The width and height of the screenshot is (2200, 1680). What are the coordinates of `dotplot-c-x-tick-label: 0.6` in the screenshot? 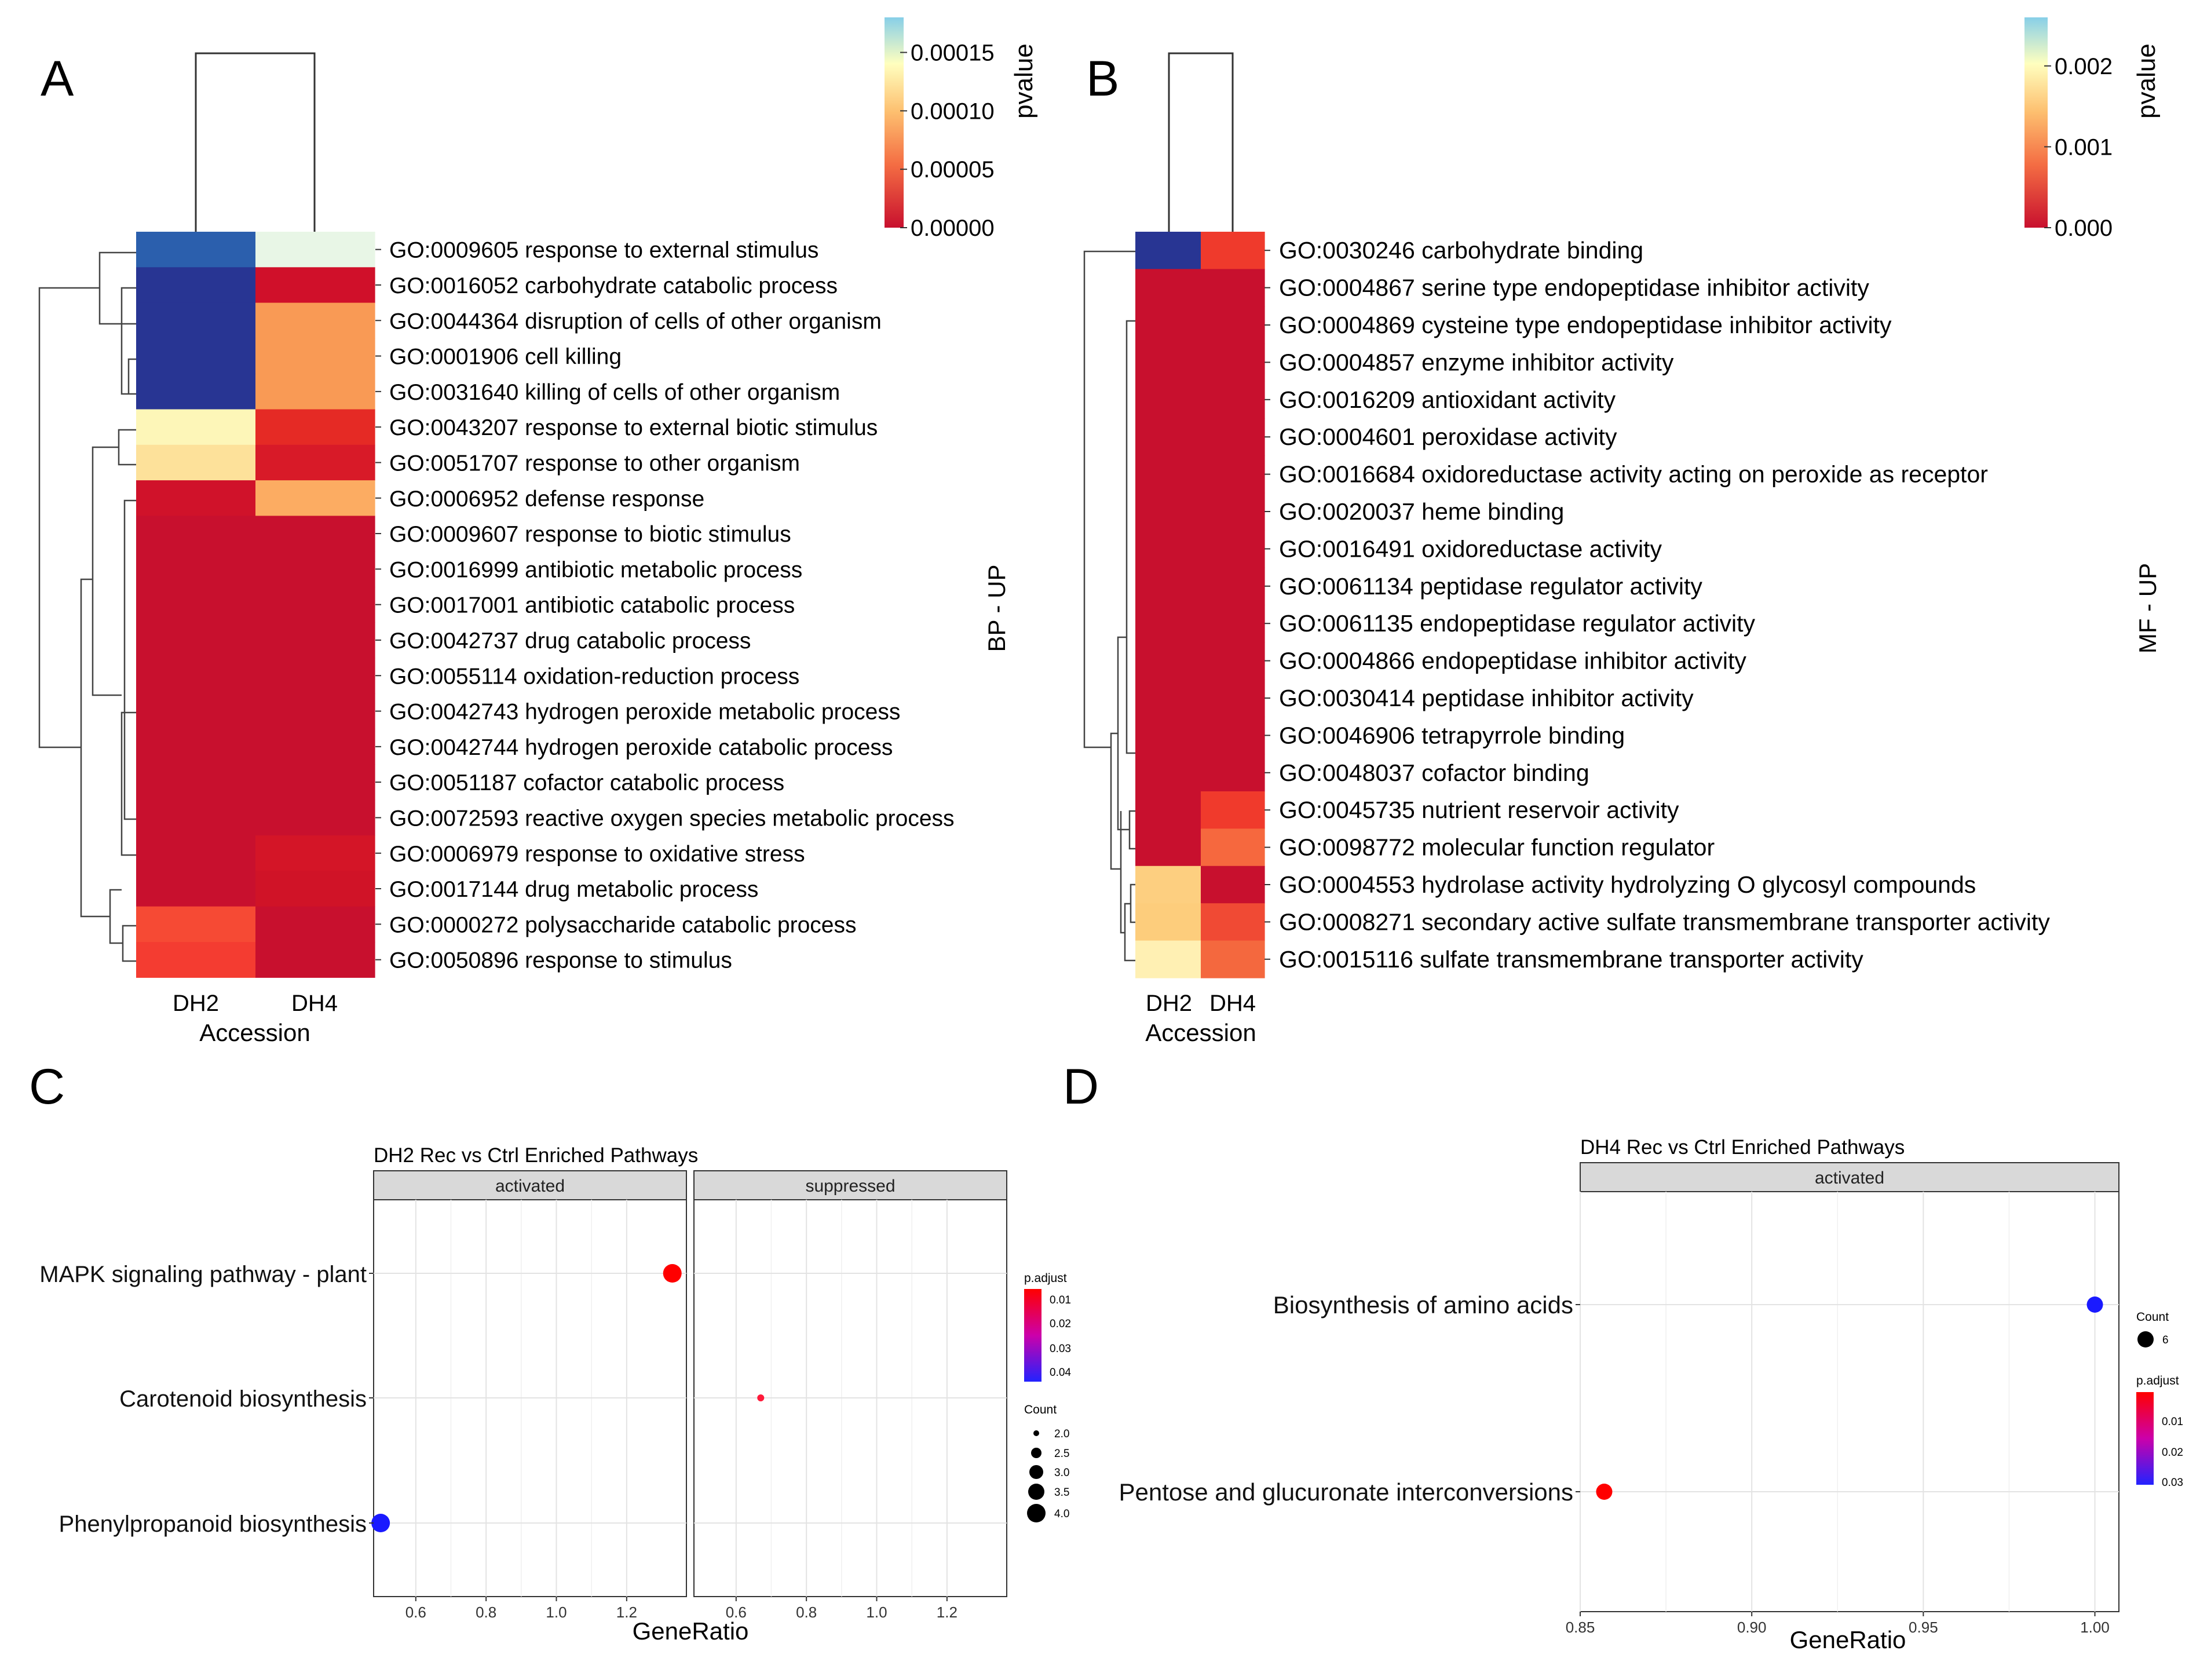 It's located at (415, 1613).